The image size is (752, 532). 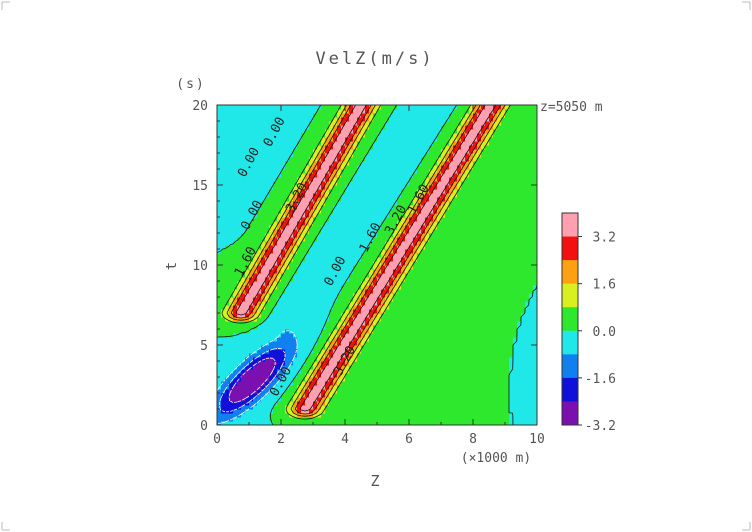 What do you see at coordinates (190, 84) in the screenshot?
I see `y-axis-unit: (s)` at bounding box center [190, 84].